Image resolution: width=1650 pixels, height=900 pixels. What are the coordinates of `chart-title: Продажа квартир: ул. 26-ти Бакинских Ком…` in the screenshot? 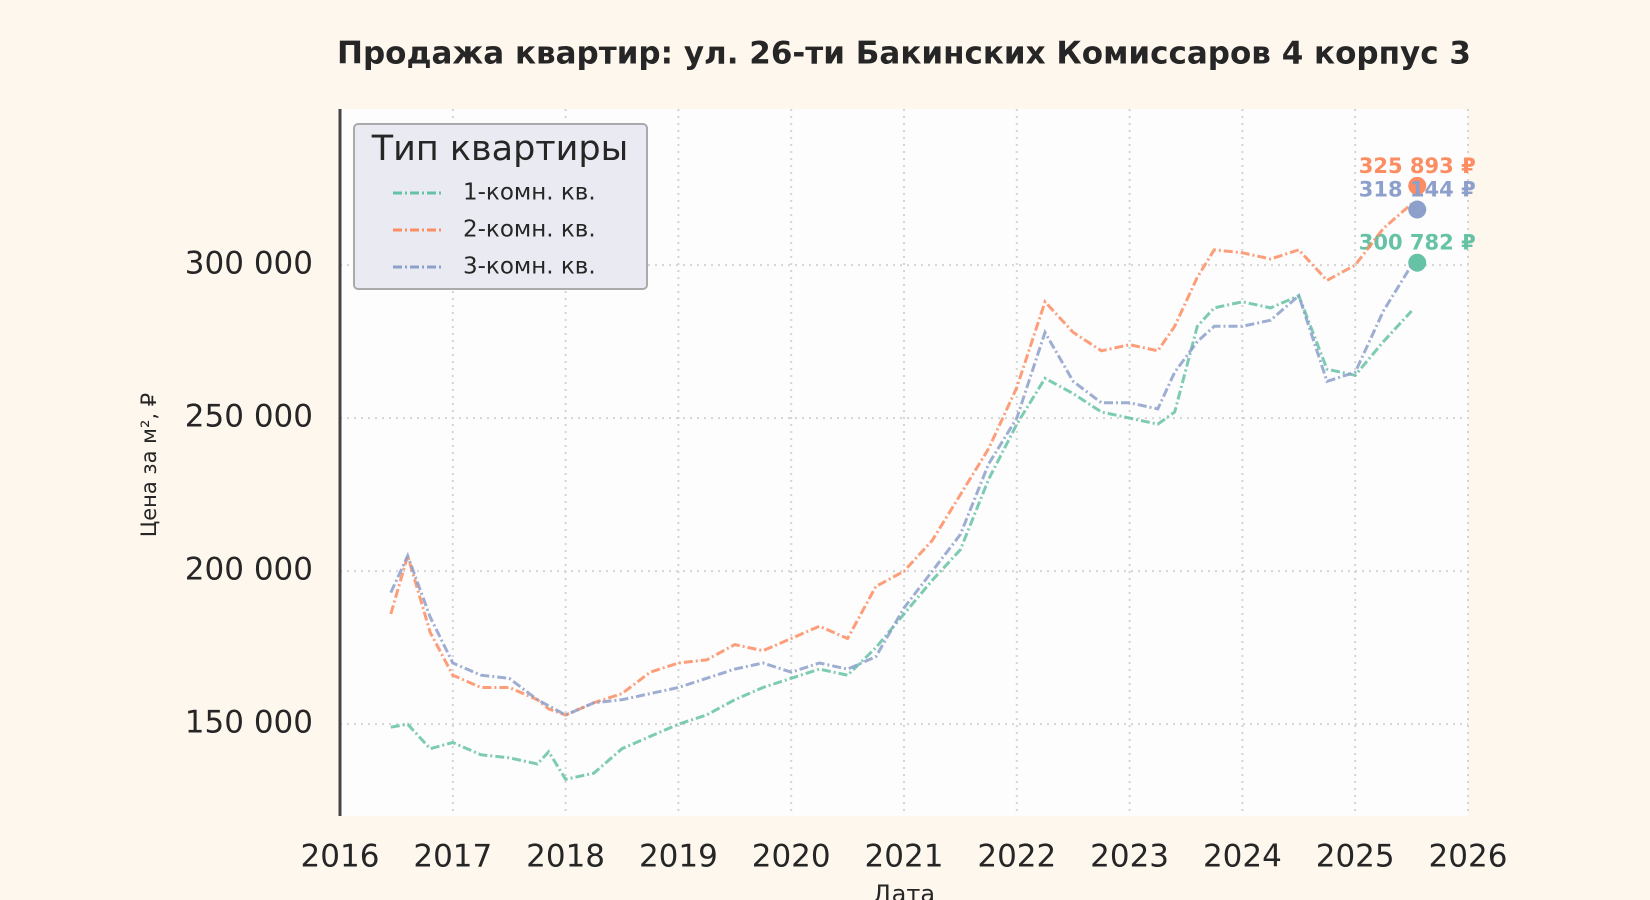 It's located at (904, 54).